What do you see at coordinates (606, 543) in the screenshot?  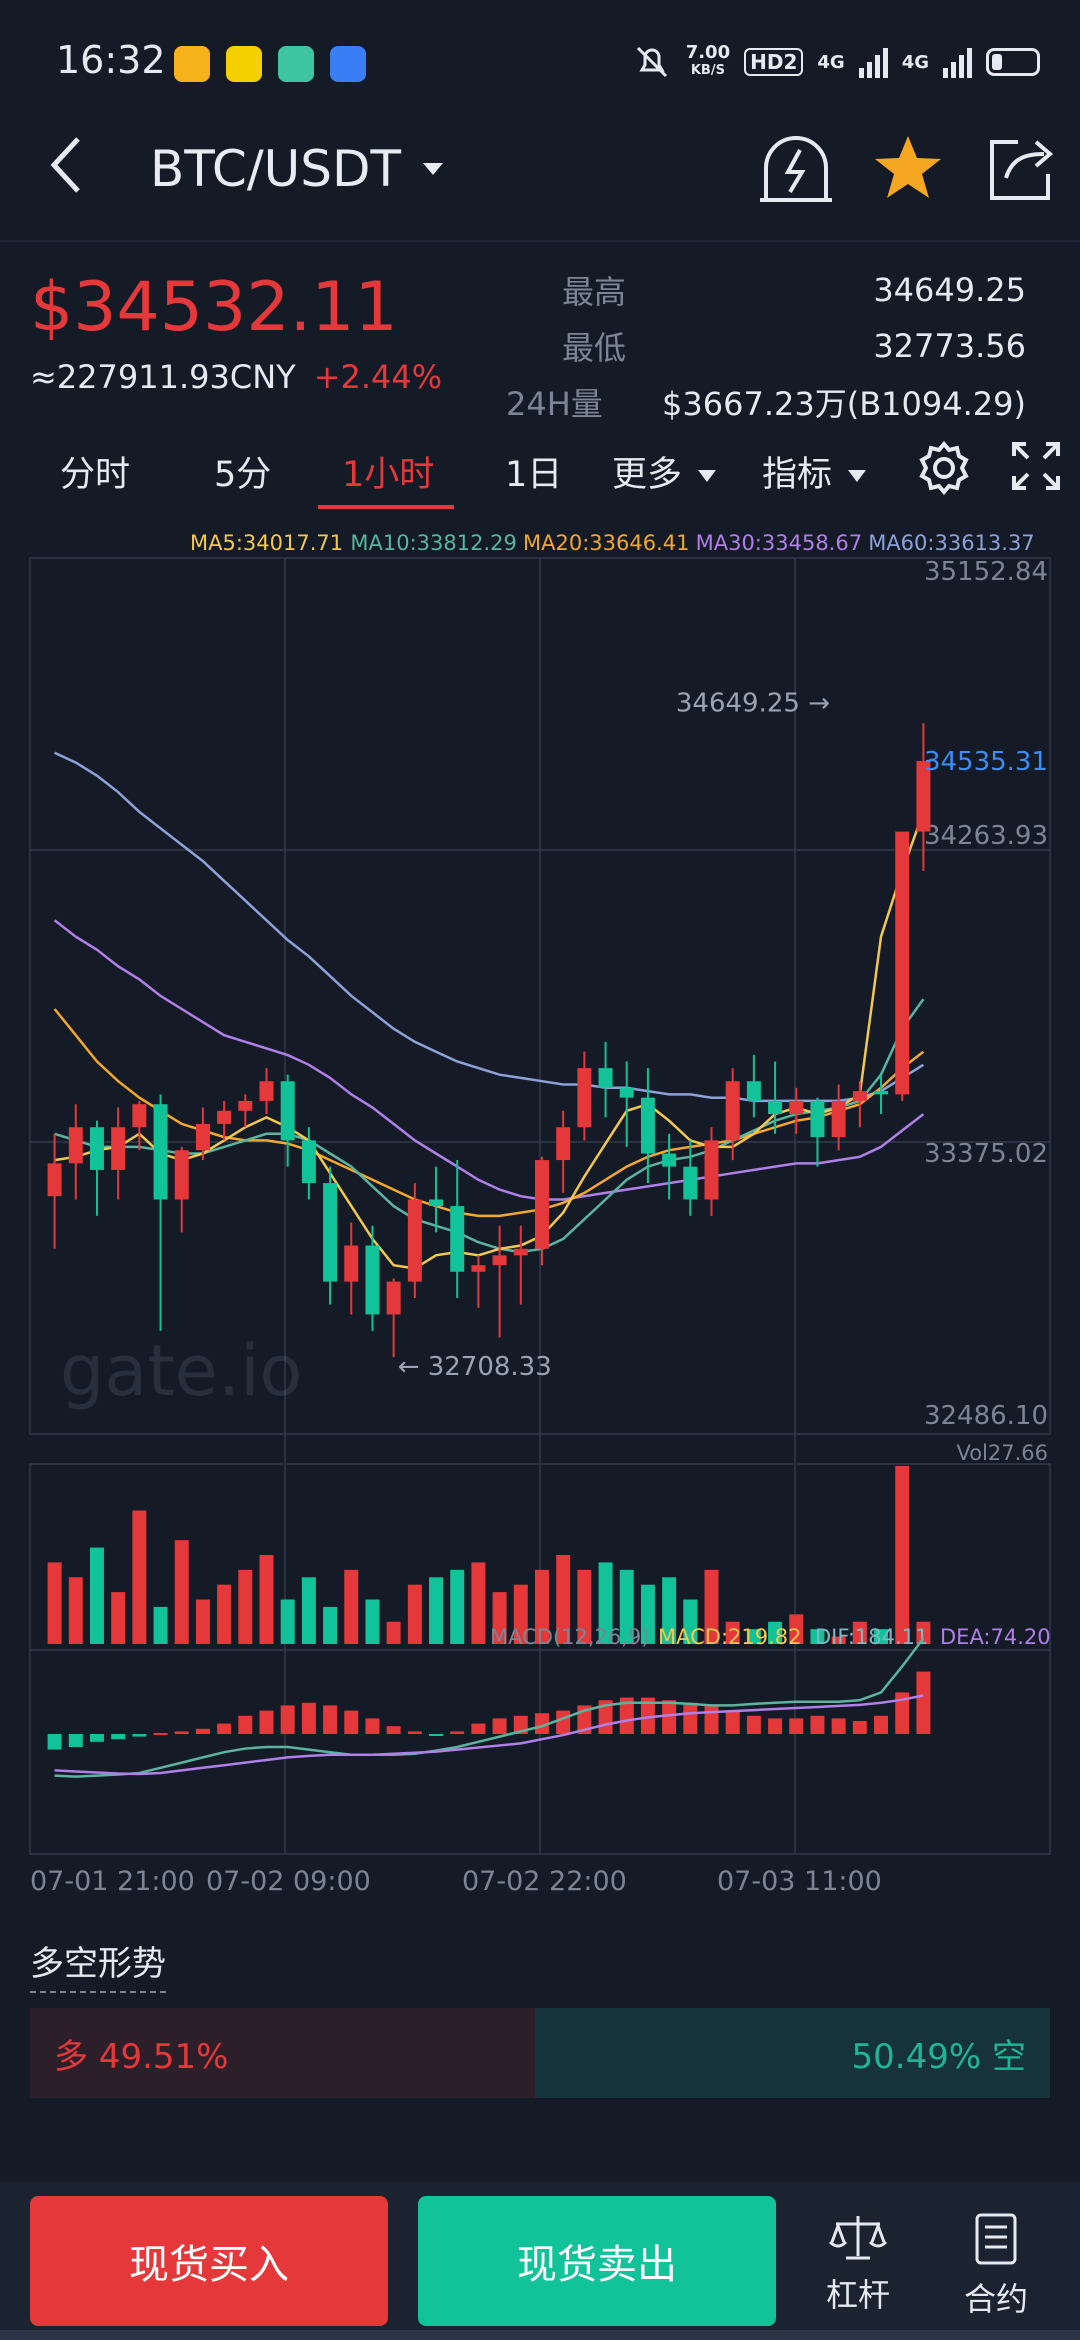 I see `ma-legend-item: MA20:33646.41` at bounding box center [606, 543].